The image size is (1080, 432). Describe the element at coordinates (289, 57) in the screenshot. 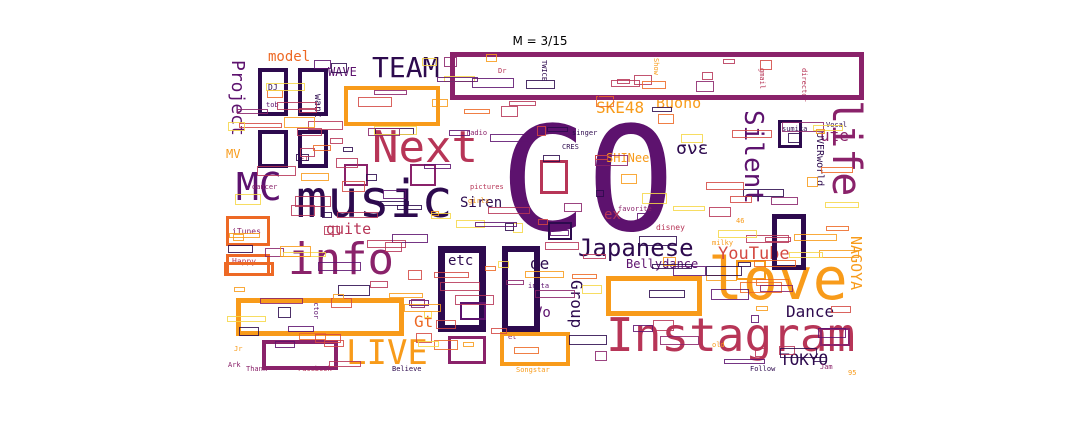

I see `cloud-word: model` at that location.